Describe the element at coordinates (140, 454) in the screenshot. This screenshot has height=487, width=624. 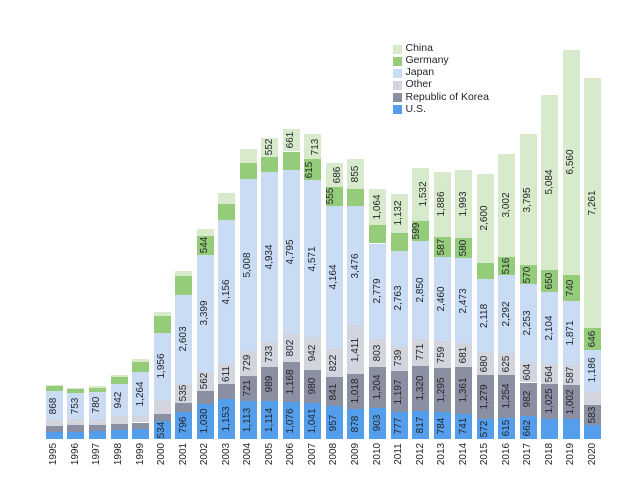
I see `x-tick-1999: 1999` at that location.